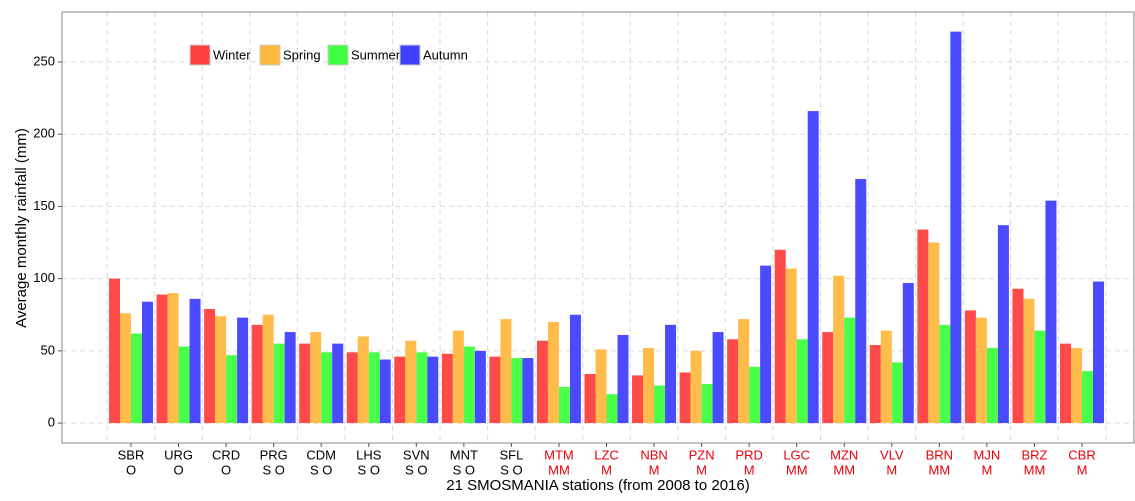 This screenshot has width=1135, height=501. I want to click on x-tick-label: LGC, so click(796, 454).